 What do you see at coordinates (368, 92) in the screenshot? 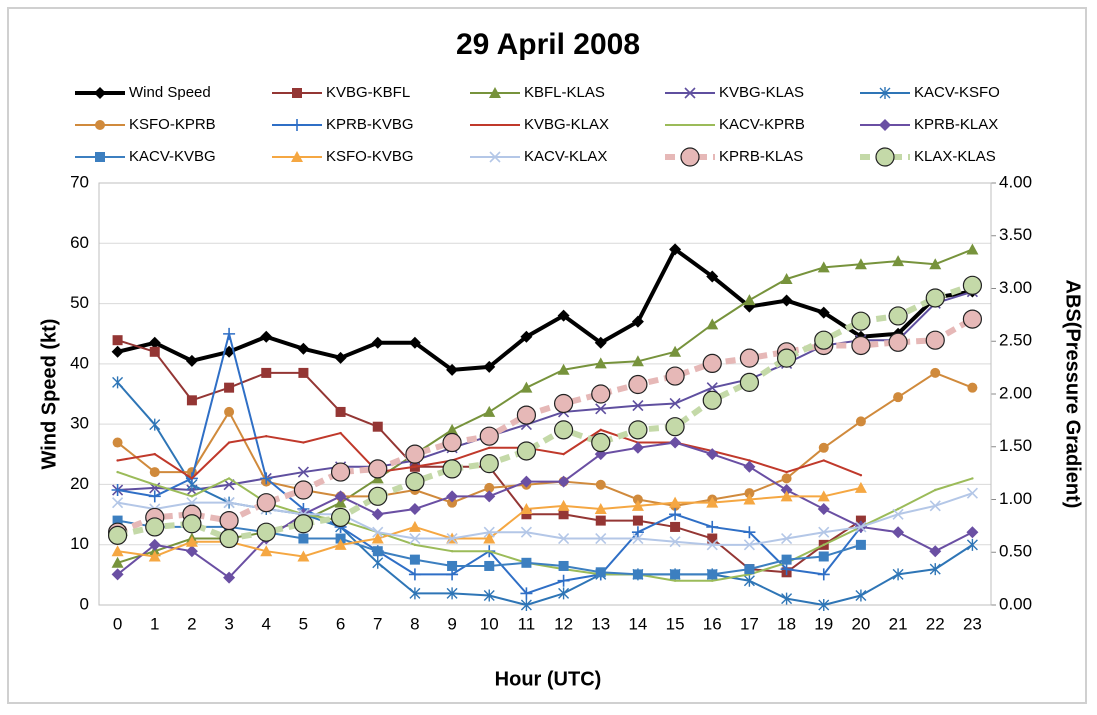
I see `legend-label: KVBG-KBFL` at bounding box center [368, 92].